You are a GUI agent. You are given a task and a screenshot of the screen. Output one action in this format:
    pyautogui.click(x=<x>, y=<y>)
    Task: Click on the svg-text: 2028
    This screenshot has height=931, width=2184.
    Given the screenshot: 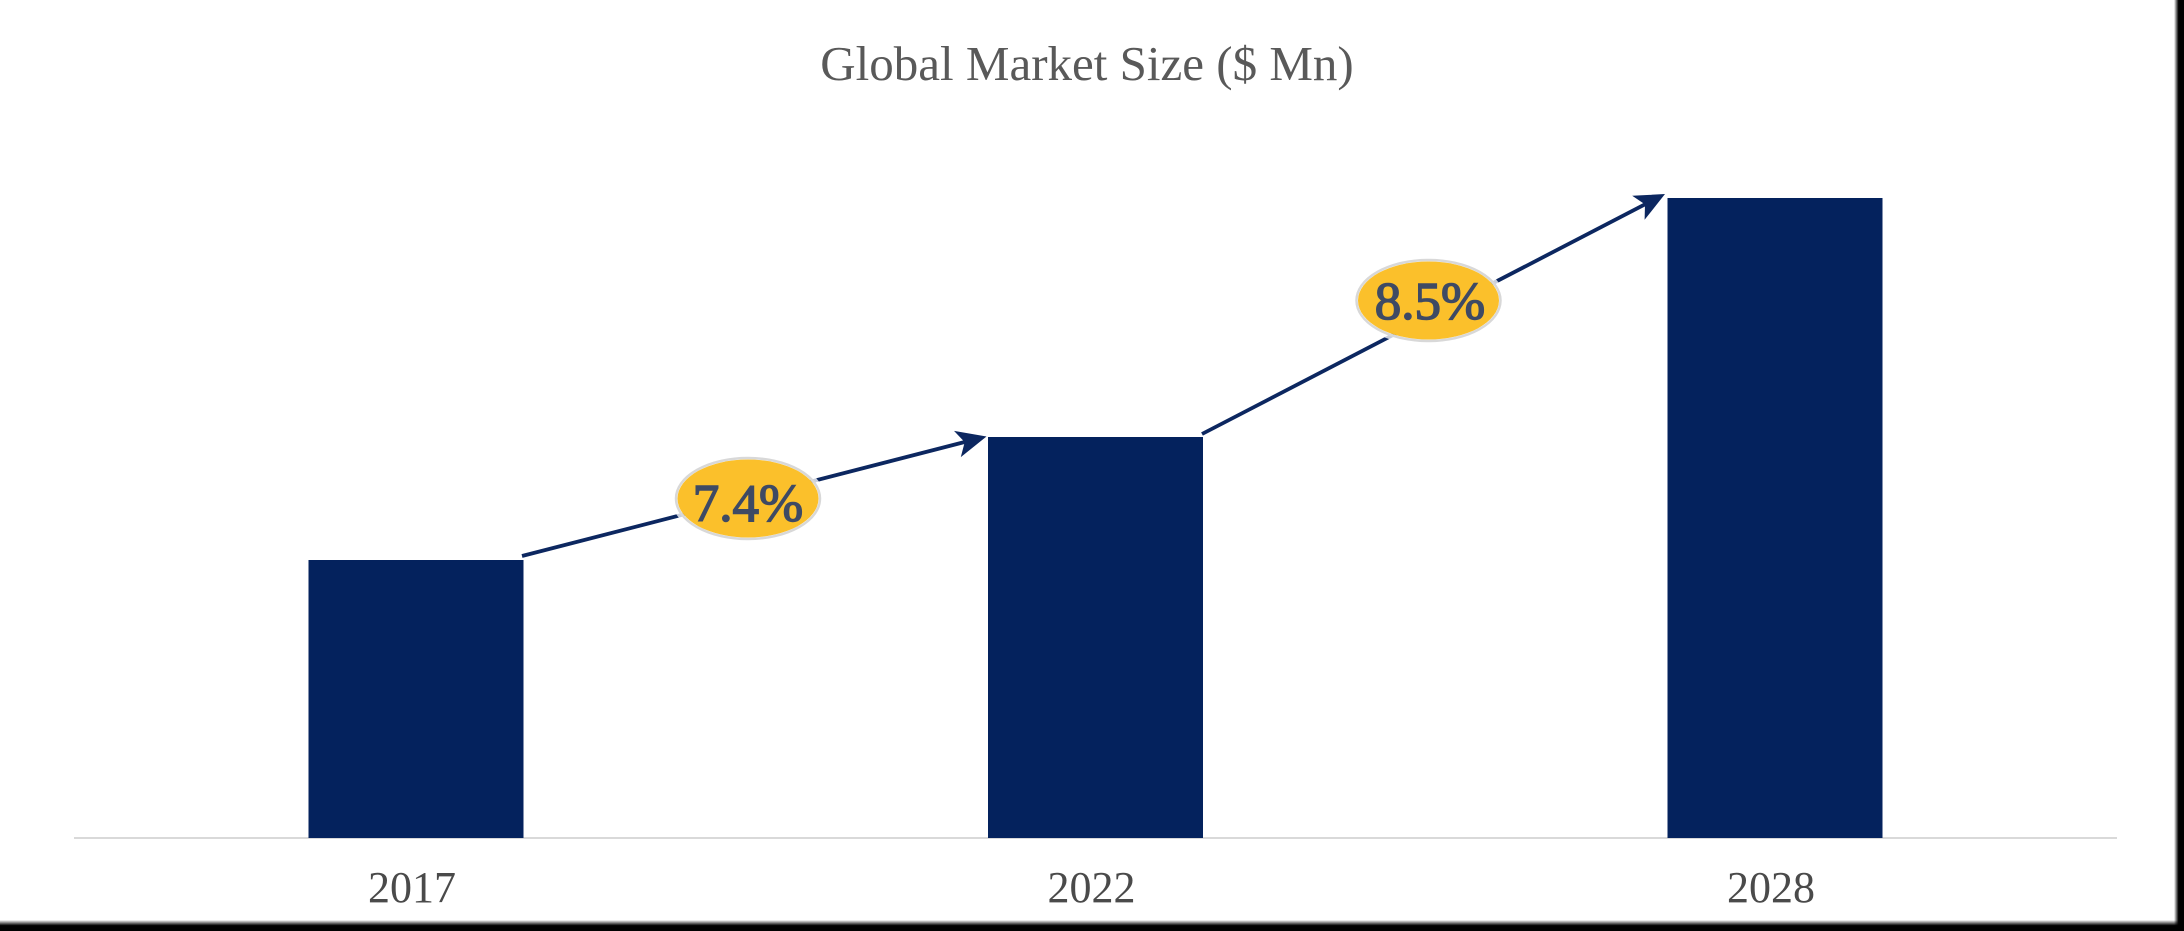 What is the action you would take?
    pyautogui.click(x=1771, y=887)
    